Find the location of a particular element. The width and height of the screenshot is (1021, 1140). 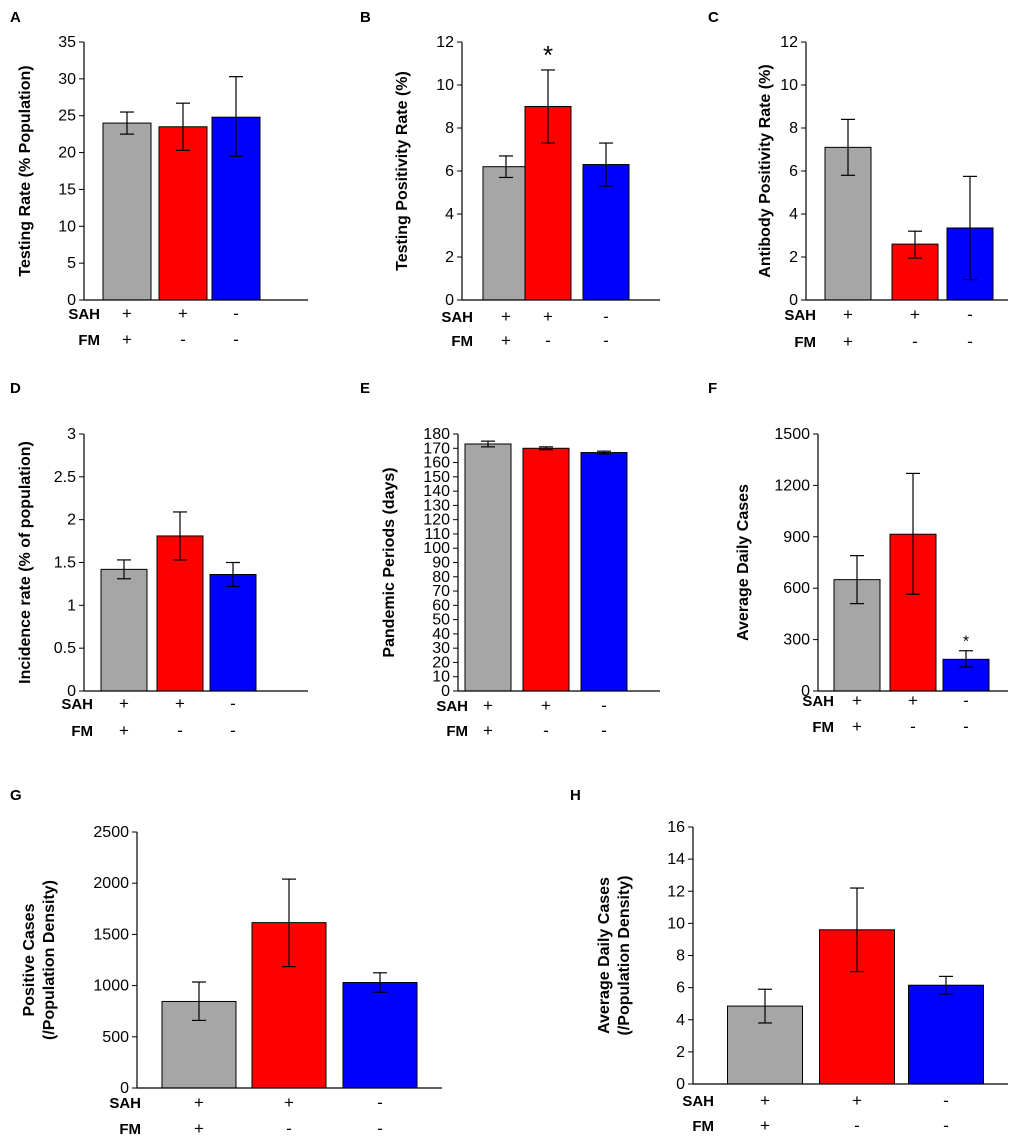

panel-h-ytick-label: 4 is located at coordinates (680, 1020).